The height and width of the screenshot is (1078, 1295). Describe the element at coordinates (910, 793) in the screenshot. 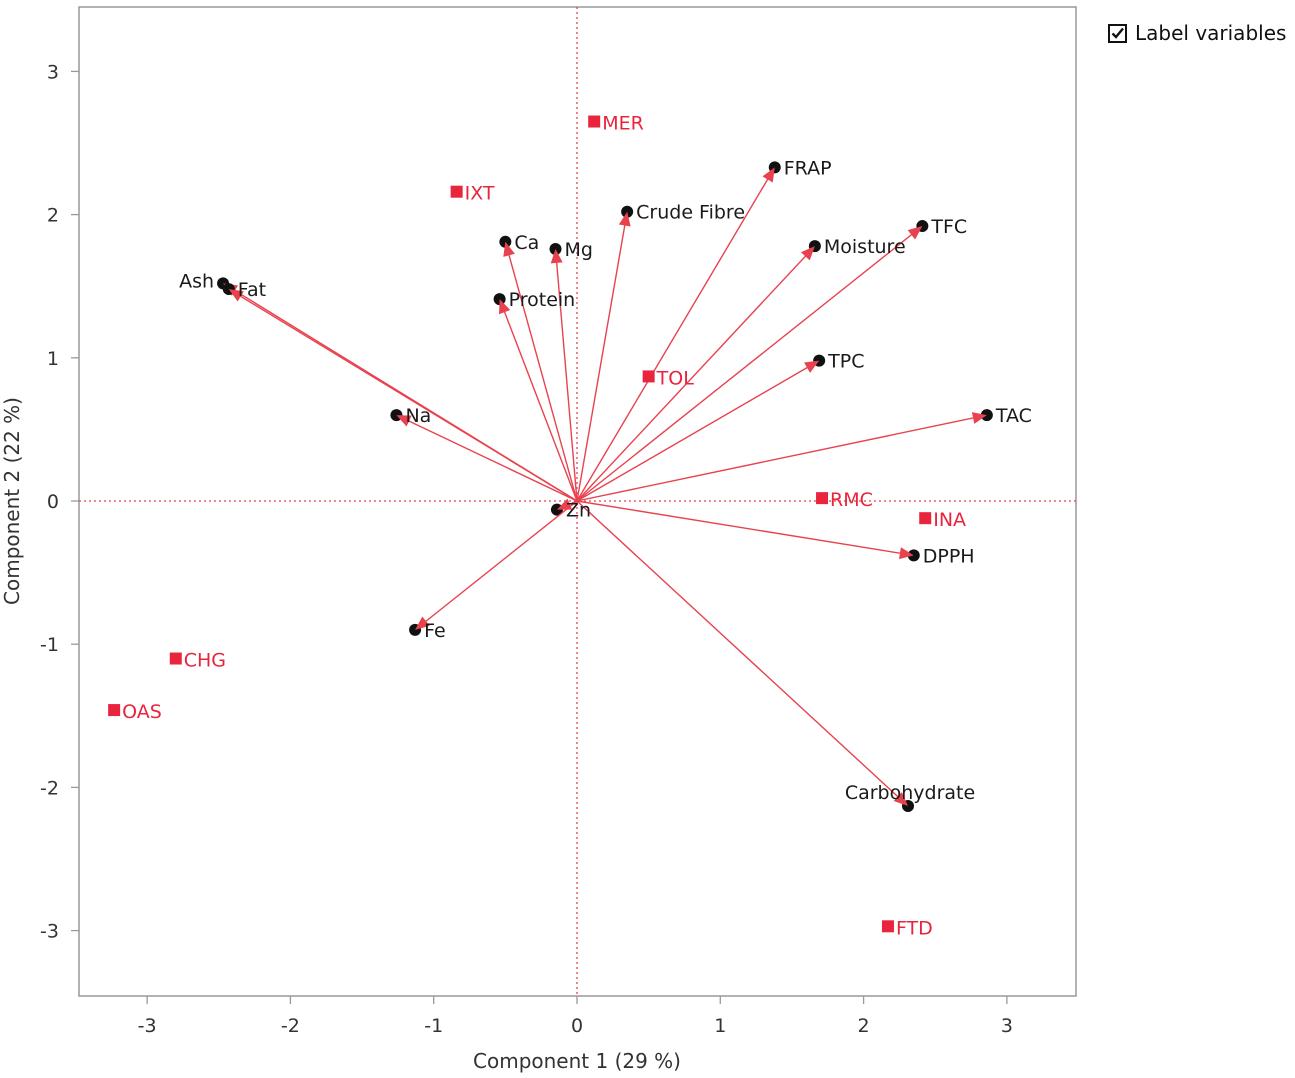

I see `variable-label: Carbohydrate` at that location.